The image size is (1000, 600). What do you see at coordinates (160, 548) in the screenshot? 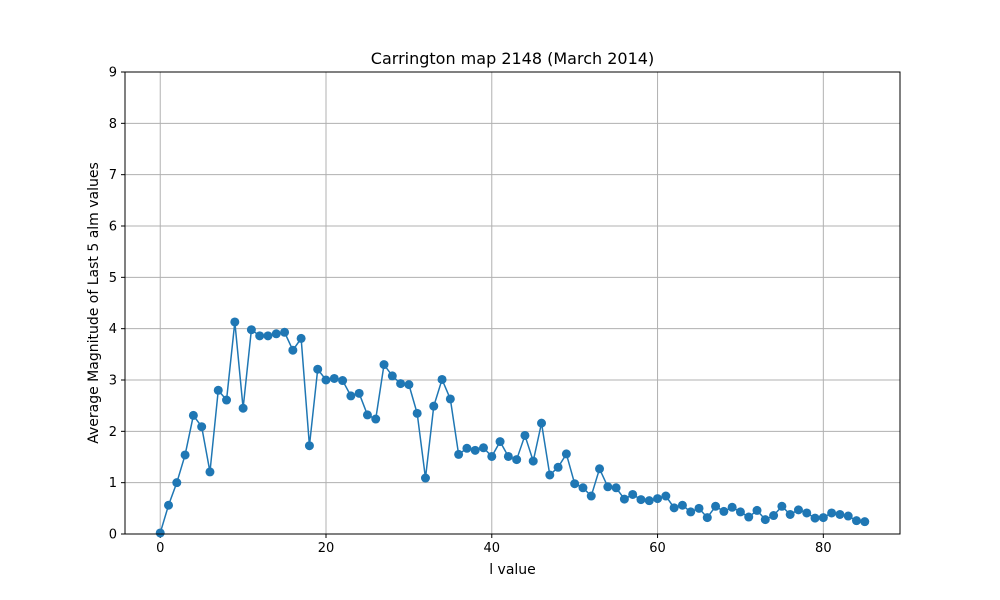
I see `x-tick-label: 0` at bounding box center [160, 548].